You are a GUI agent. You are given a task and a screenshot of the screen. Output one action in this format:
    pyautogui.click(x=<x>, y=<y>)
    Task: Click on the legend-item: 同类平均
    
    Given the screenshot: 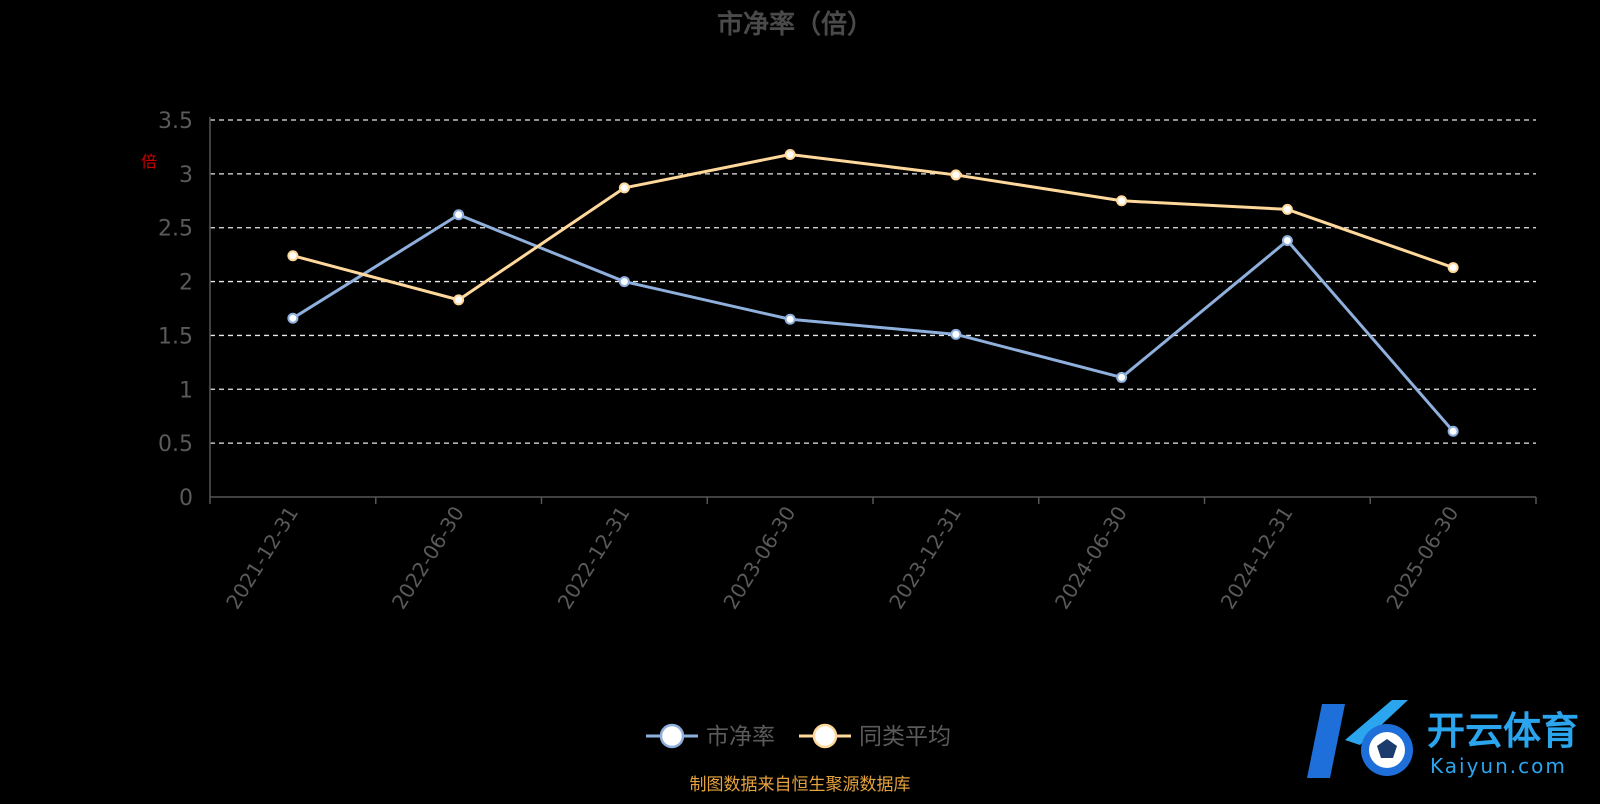 What is the action you would take?
    pyautogui.click(x=875, y=736)
    